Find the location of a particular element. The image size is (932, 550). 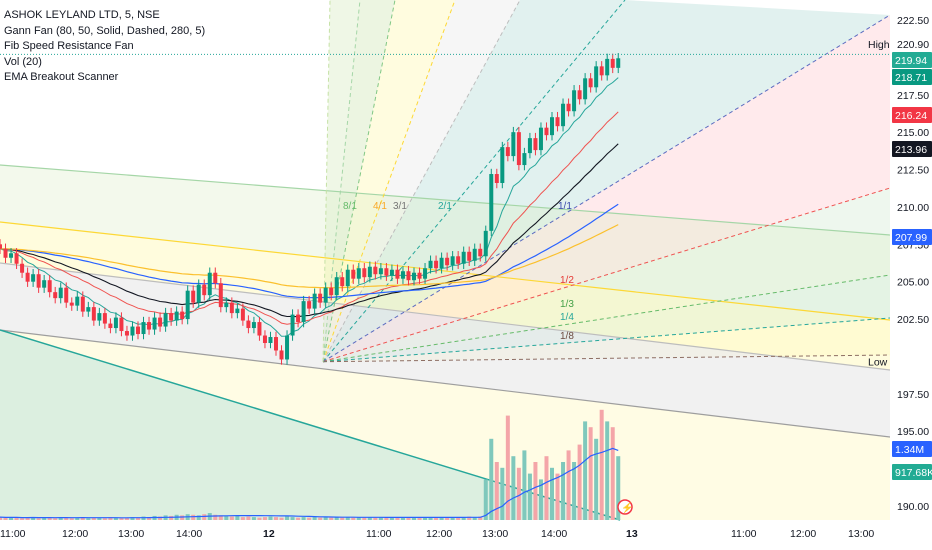

fan-labels: 8/1 4/1 3/1 2/1 1/1 1/2 1/3 1/4 1/8 is located at coordinates (458, 271).